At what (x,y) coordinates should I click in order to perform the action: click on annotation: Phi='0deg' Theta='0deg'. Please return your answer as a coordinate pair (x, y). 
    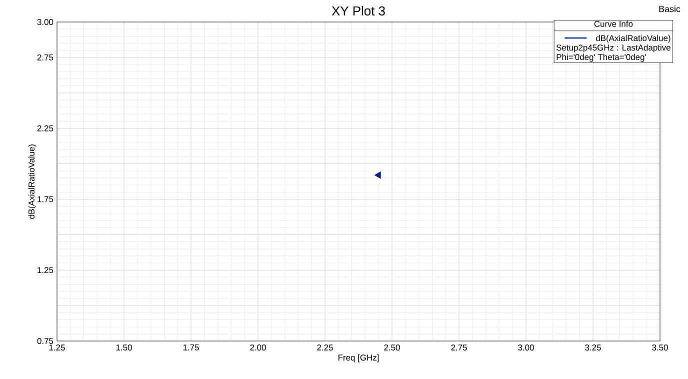
    Looking at the image, I should click on (601, 58).